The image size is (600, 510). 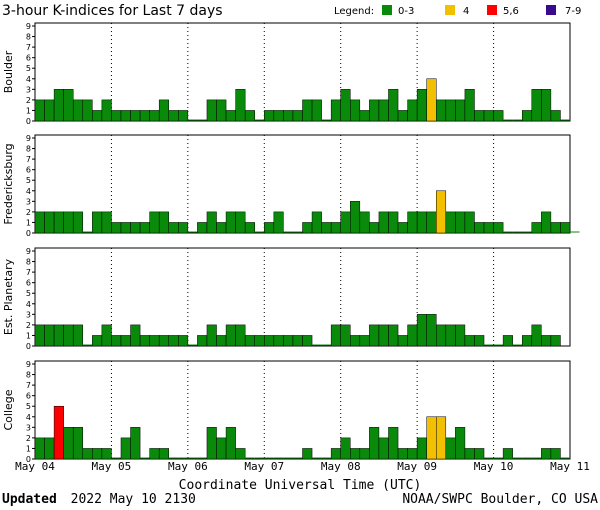 What do you see at coordinates (354, 11) in the screenshot?
I see `legend-title: Legend:` at bounding box center [354, 11].